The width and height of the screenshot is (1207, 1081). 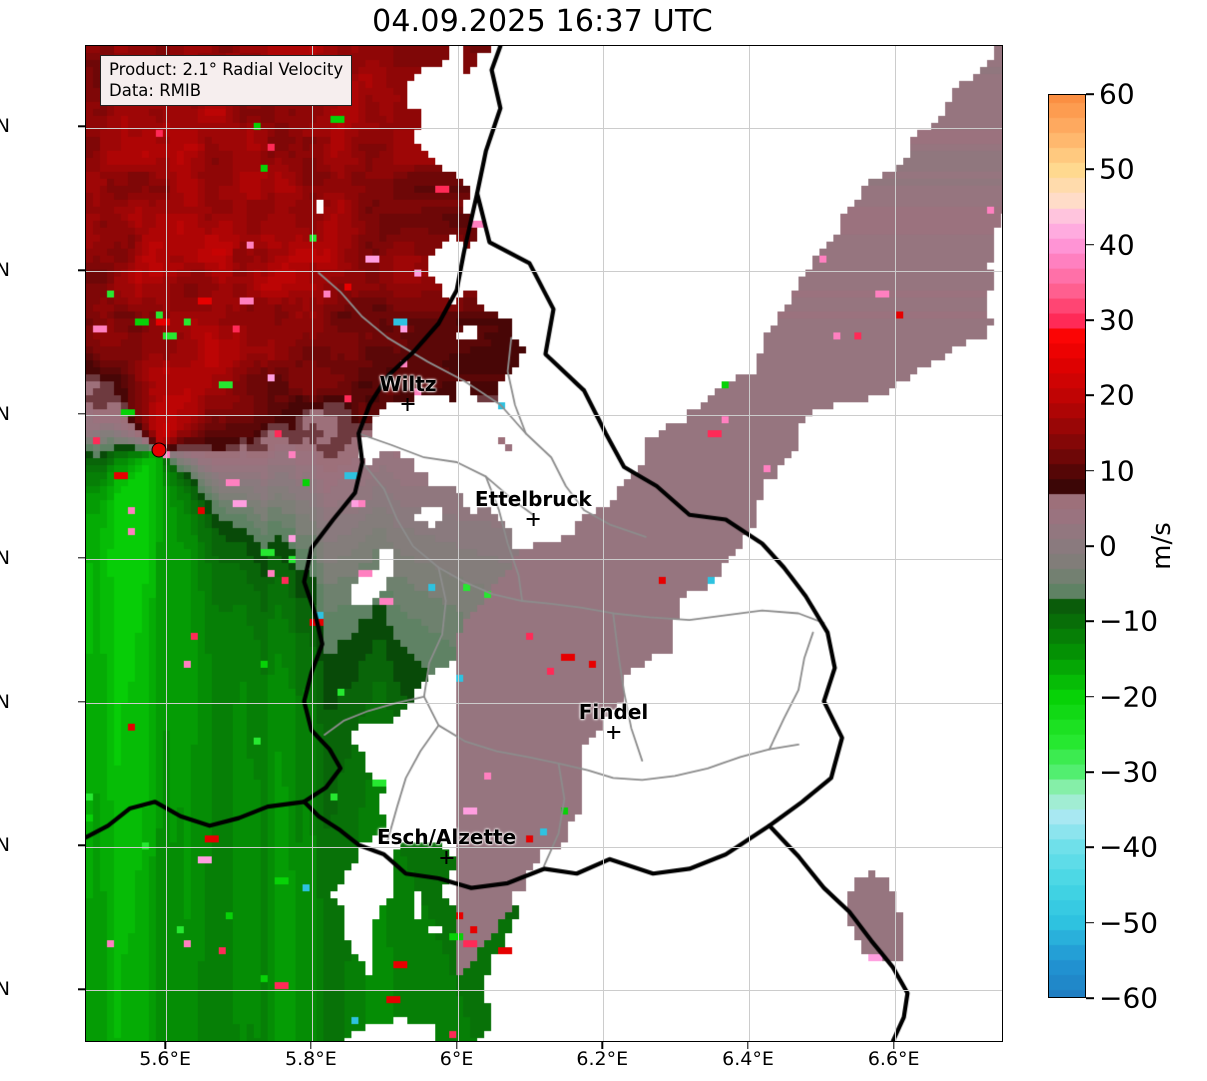 I want to click on info-box: Product: 2.1° Radial Velocity Data: RMIB, so click(x=226, y=81).